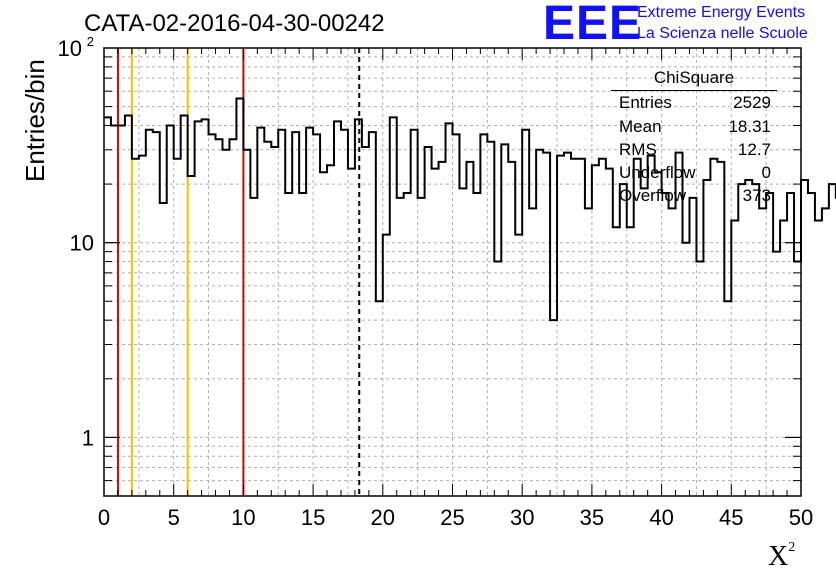  What do you see at coordinates (721, 12) in the screenshot?
I see `logo-line-1: Extreme Energy Events` at bounding box center [721, 12].